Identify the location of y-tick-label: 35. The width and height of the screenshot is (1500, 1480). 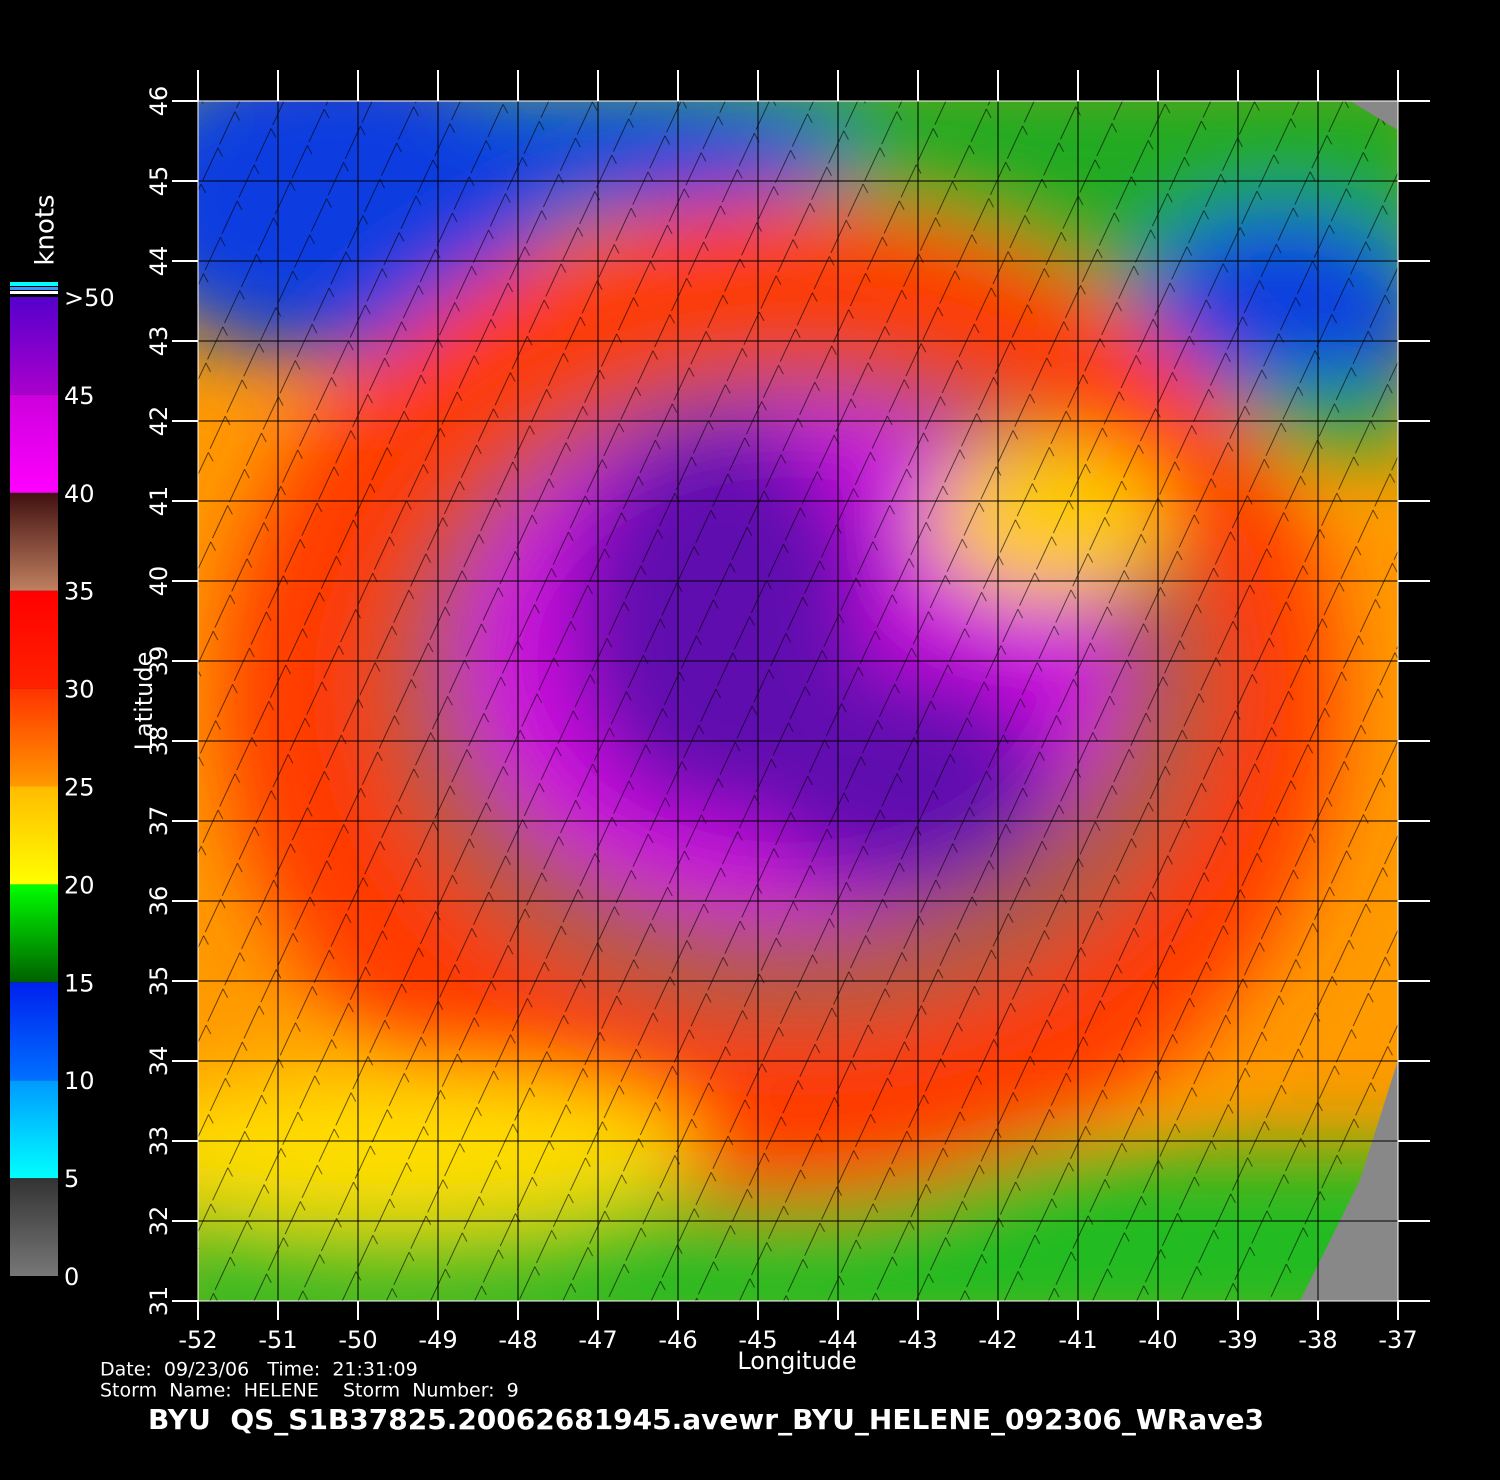
(159, 981).